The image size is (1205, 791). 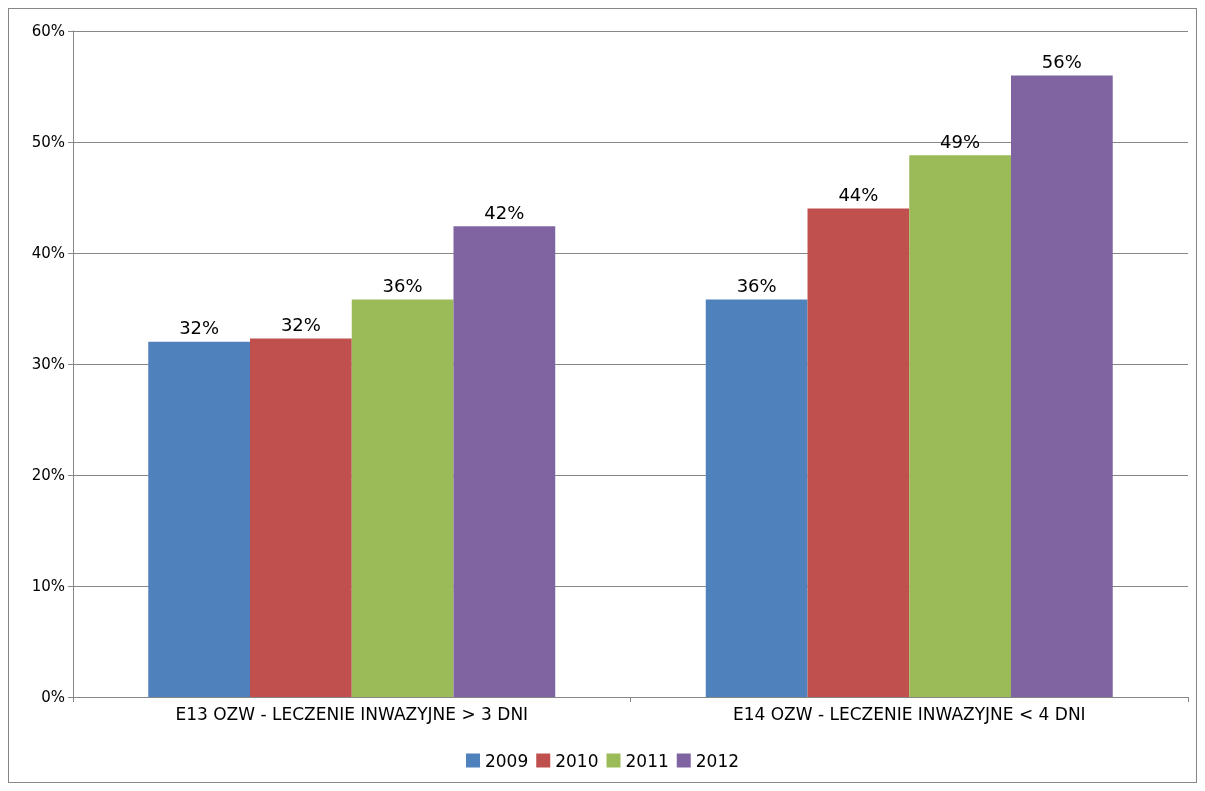 What do you see at coordinates (48, 31) in the screenshot?
I see `y-tick-label: 60%` at bounding box center [48, 31].